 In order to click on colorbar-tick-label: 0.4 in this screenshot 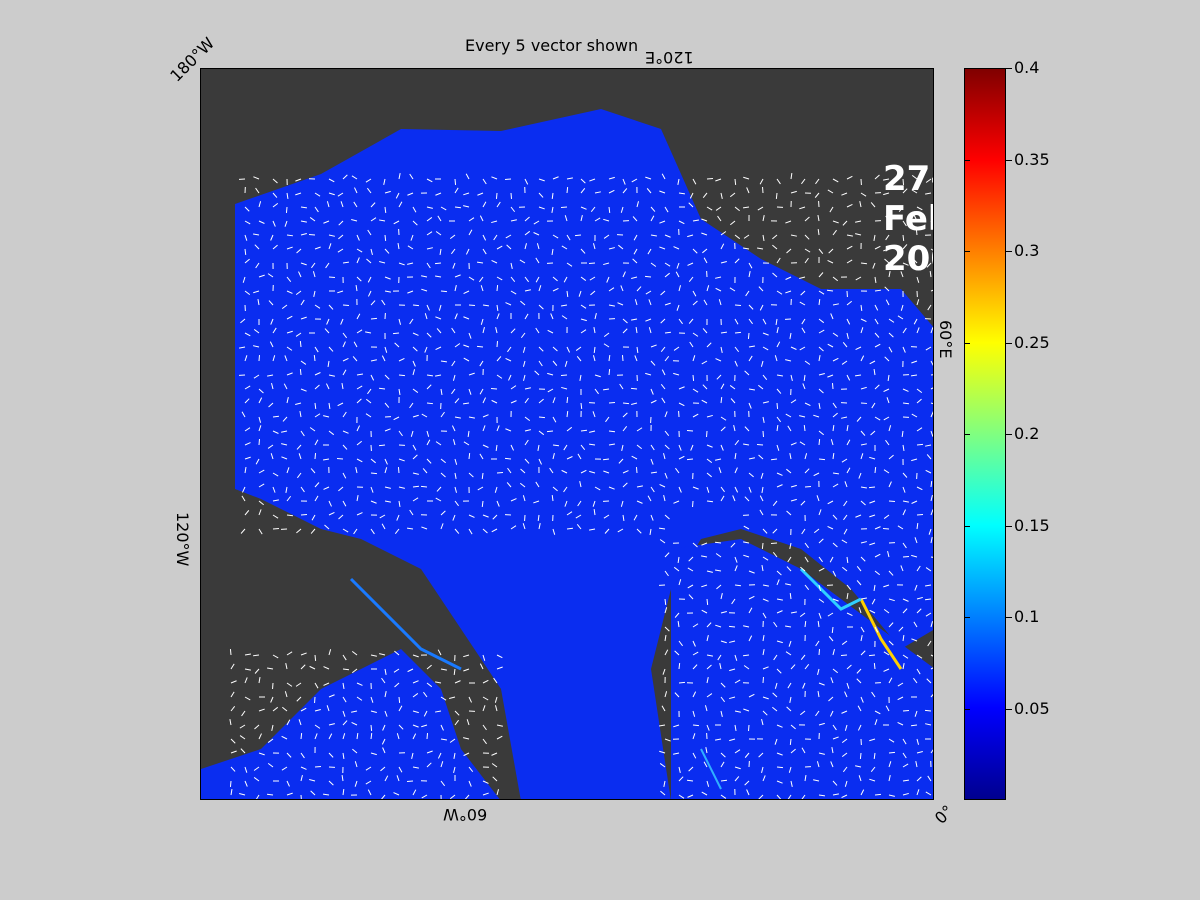, I will do `click(1027, 67)`.